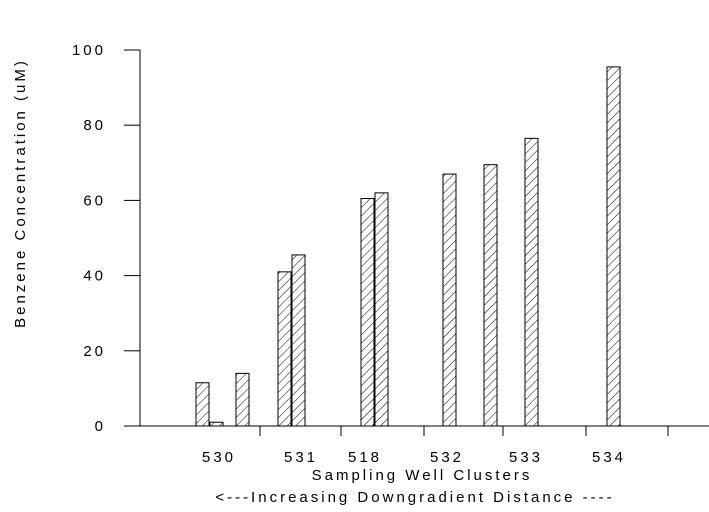 This screenshot has width=709, height=512. I want to click on y-axis-label: Benzene Concentration (uM), so click(20, 193).